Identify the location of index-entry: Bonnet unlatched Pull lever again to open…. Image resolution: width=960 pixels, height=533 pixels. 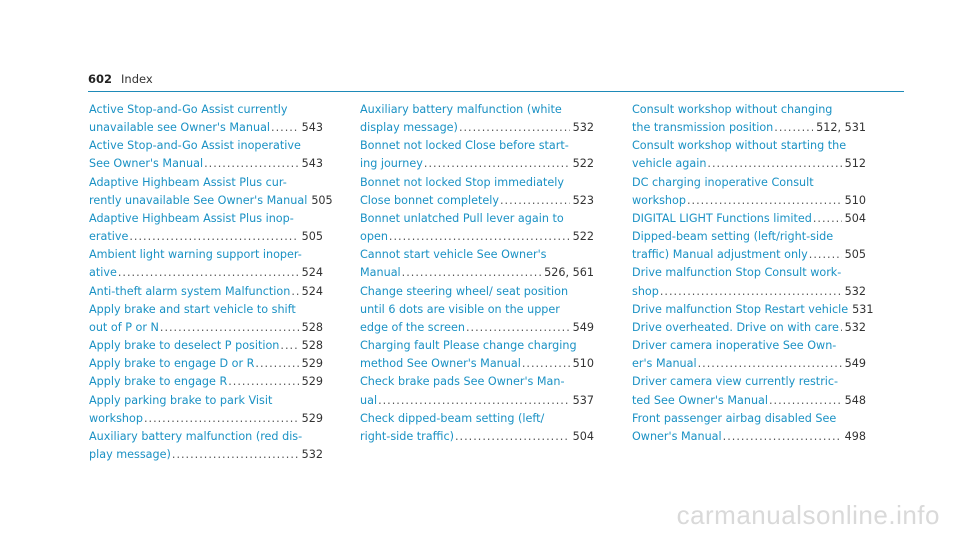
(477, 228).